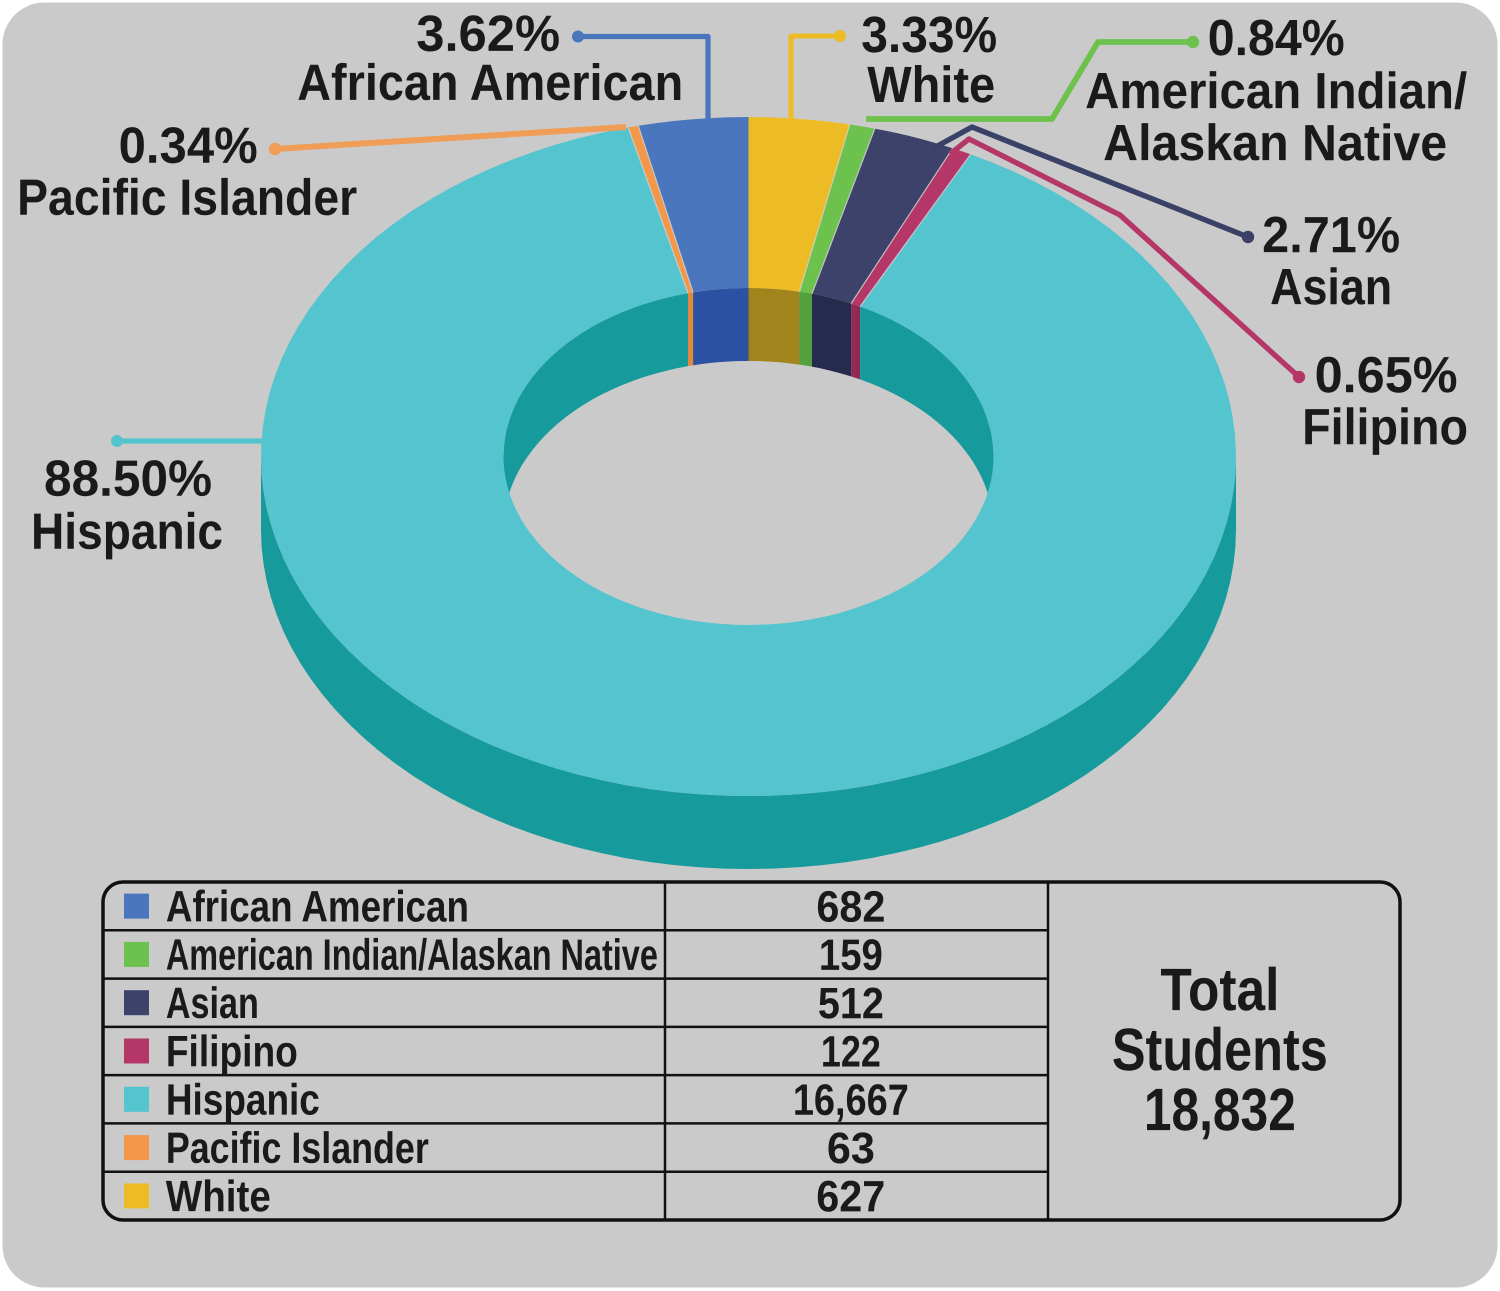 The height and width of the screenshot is (1291, 1500). What do you see at coordinates (929, 34) in the screenshot?
I see `svg-text: 3.33%` at bounding box center [929, 34].